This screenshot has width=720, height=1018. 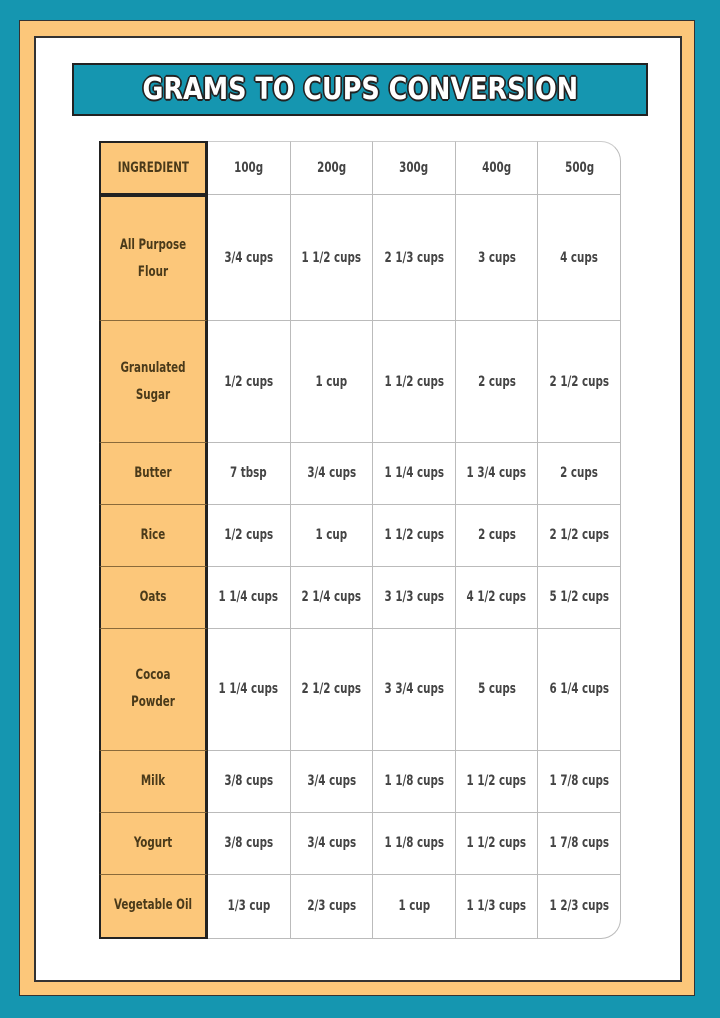 I want to click on cup-amount: 2 1/4 cups, so click(x=331, y=597).